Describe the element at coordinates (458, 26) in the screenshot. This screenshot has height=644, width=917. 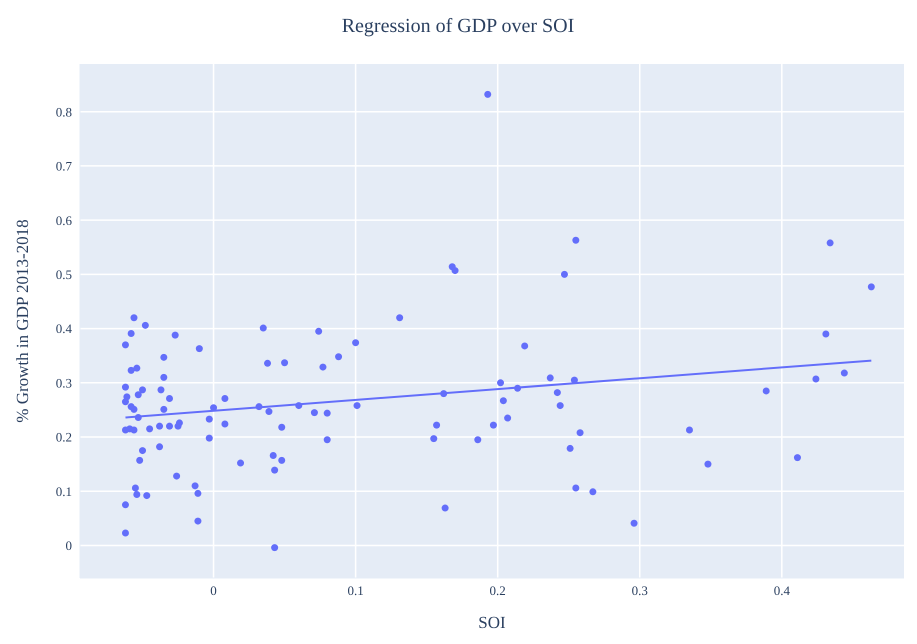
I see `chart-title: Regression of GDP over SOI` at that location.